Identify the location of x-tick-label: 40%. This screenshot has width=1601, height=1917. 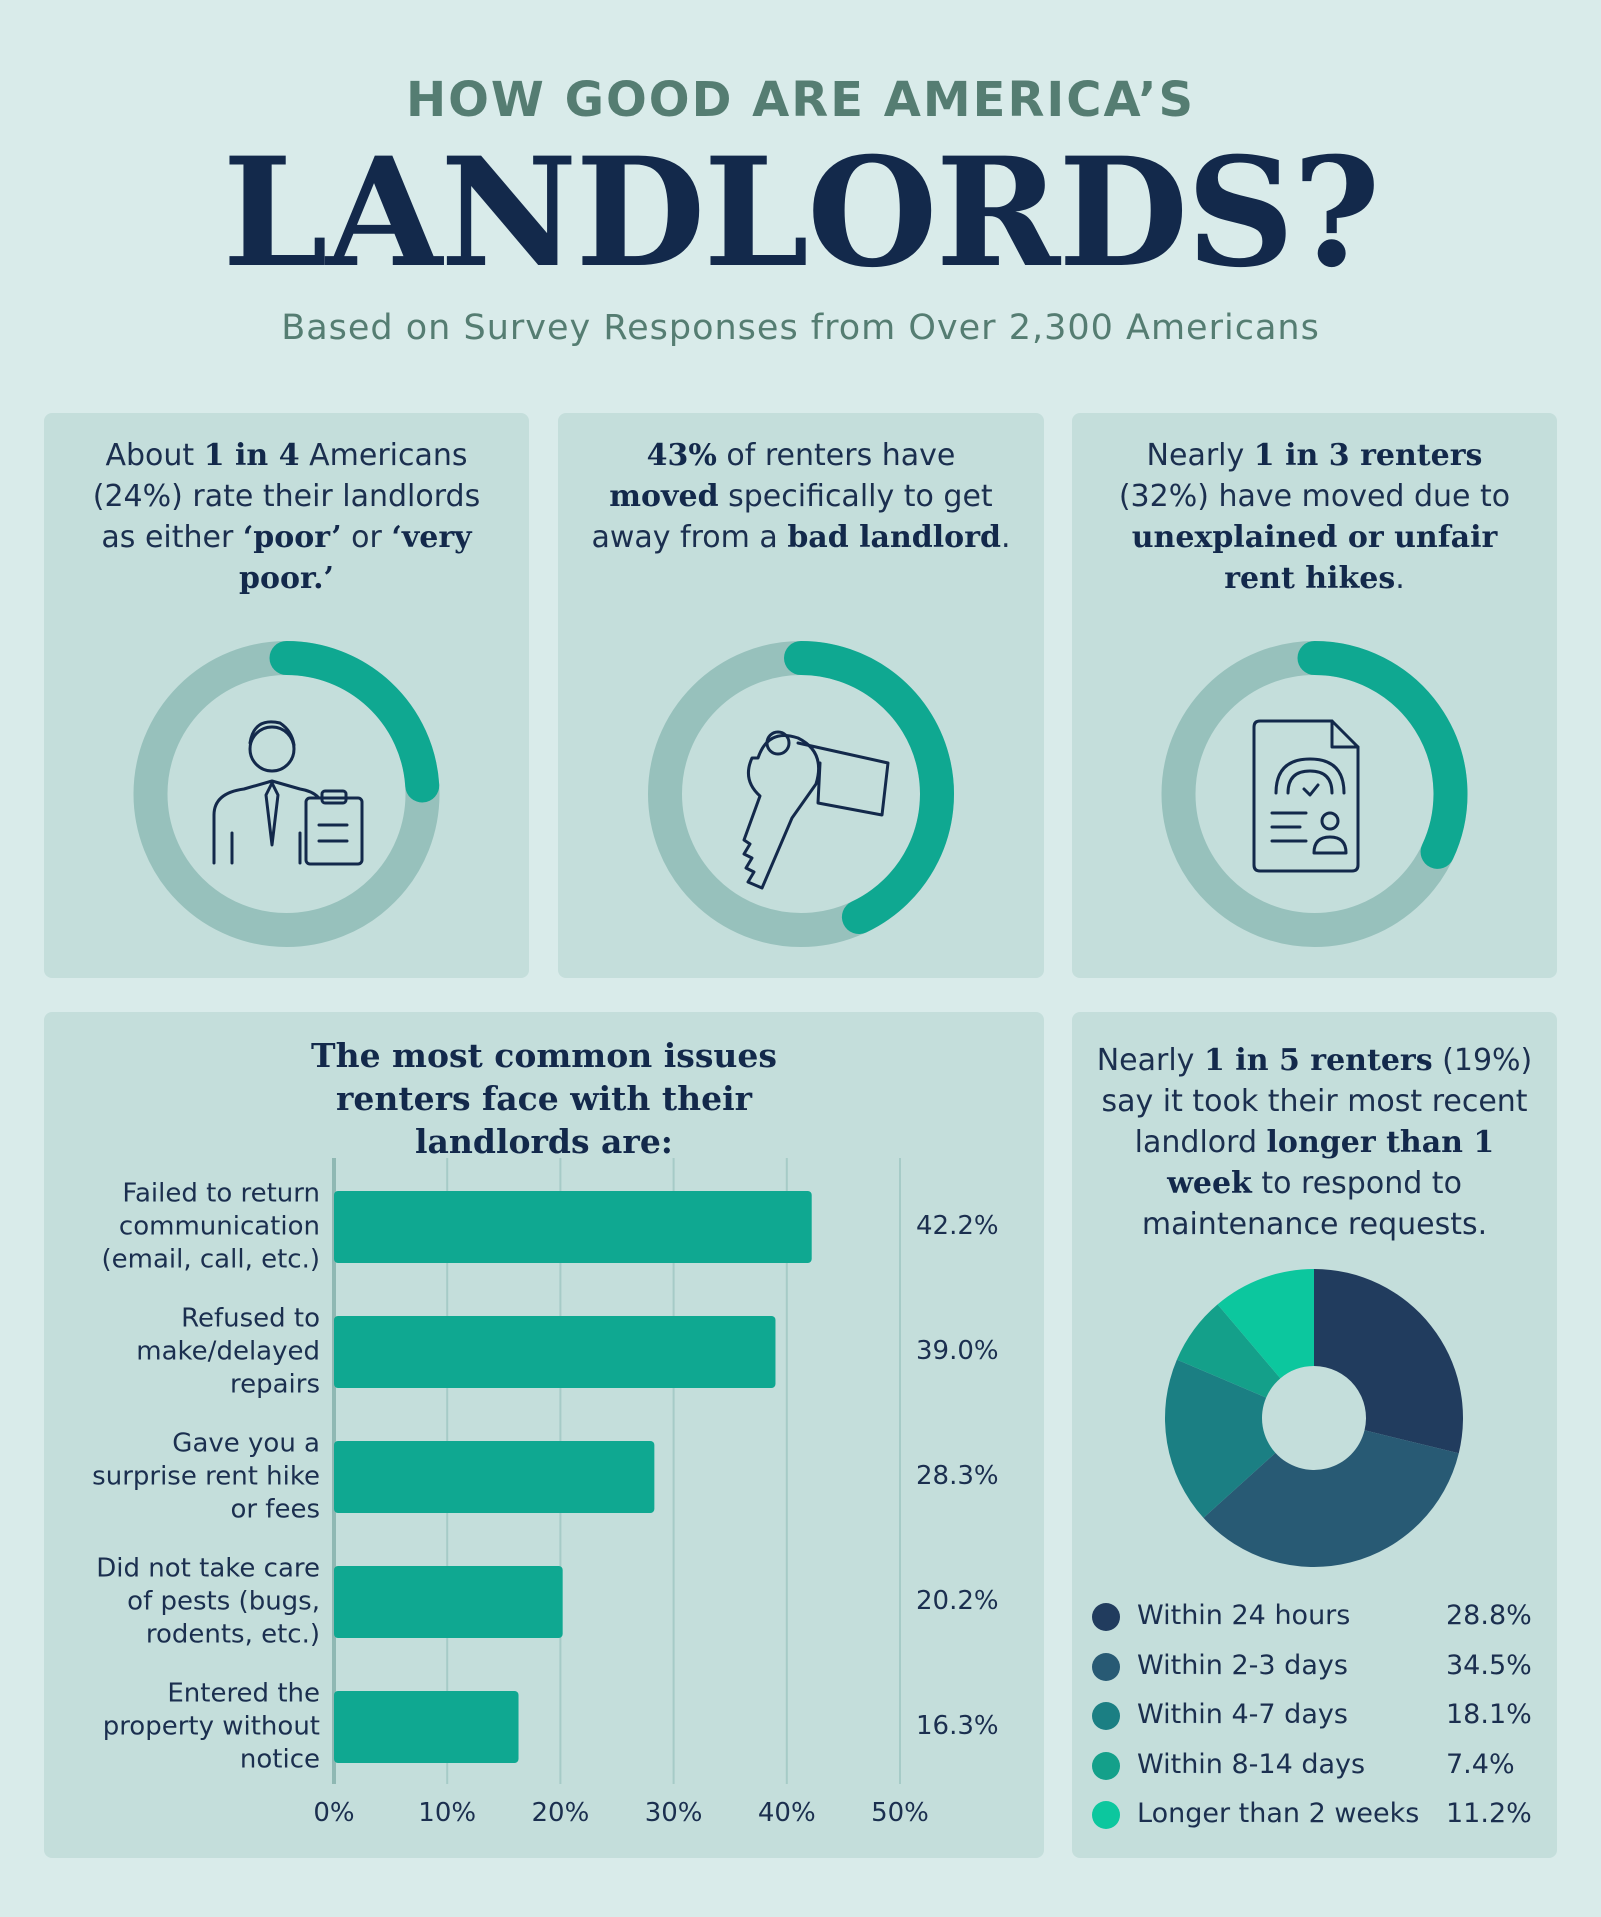
(786, 1813).